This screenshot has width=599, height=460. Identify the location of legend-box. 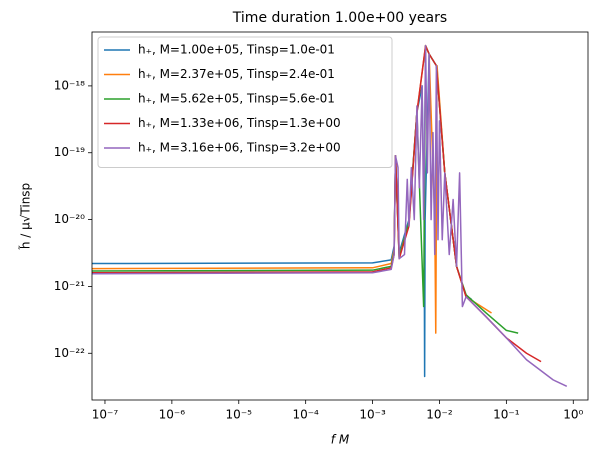
(245, 102).